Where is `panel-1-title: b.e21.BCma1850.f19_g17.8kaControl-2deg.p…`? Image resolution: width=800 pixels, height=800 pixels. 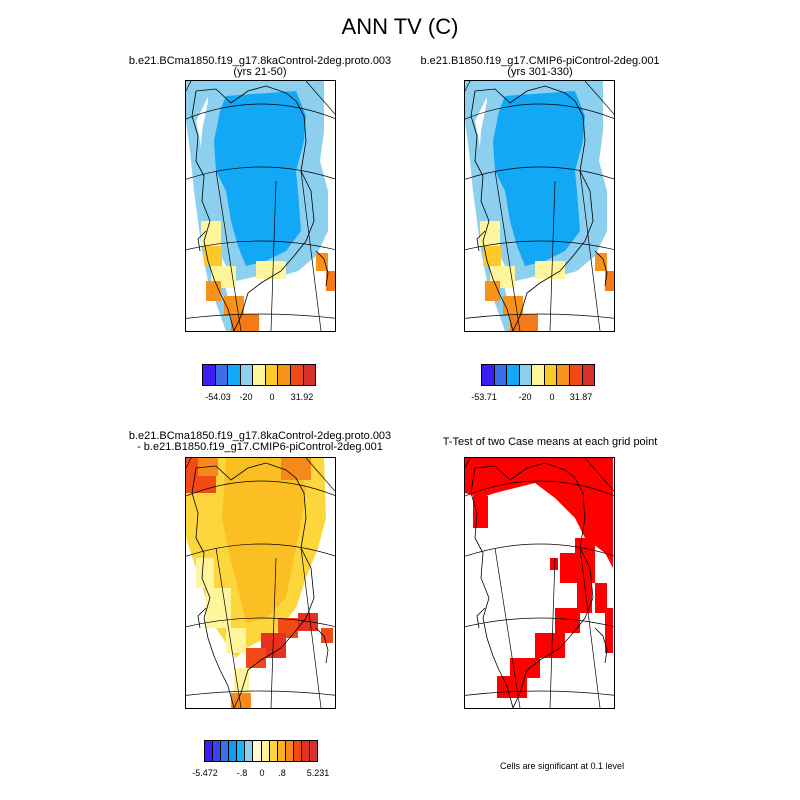 panel-1-title: b.e21.BCma1850.f19_g17.8kaControl-2deg.p… is located at coordinates (260, 67).